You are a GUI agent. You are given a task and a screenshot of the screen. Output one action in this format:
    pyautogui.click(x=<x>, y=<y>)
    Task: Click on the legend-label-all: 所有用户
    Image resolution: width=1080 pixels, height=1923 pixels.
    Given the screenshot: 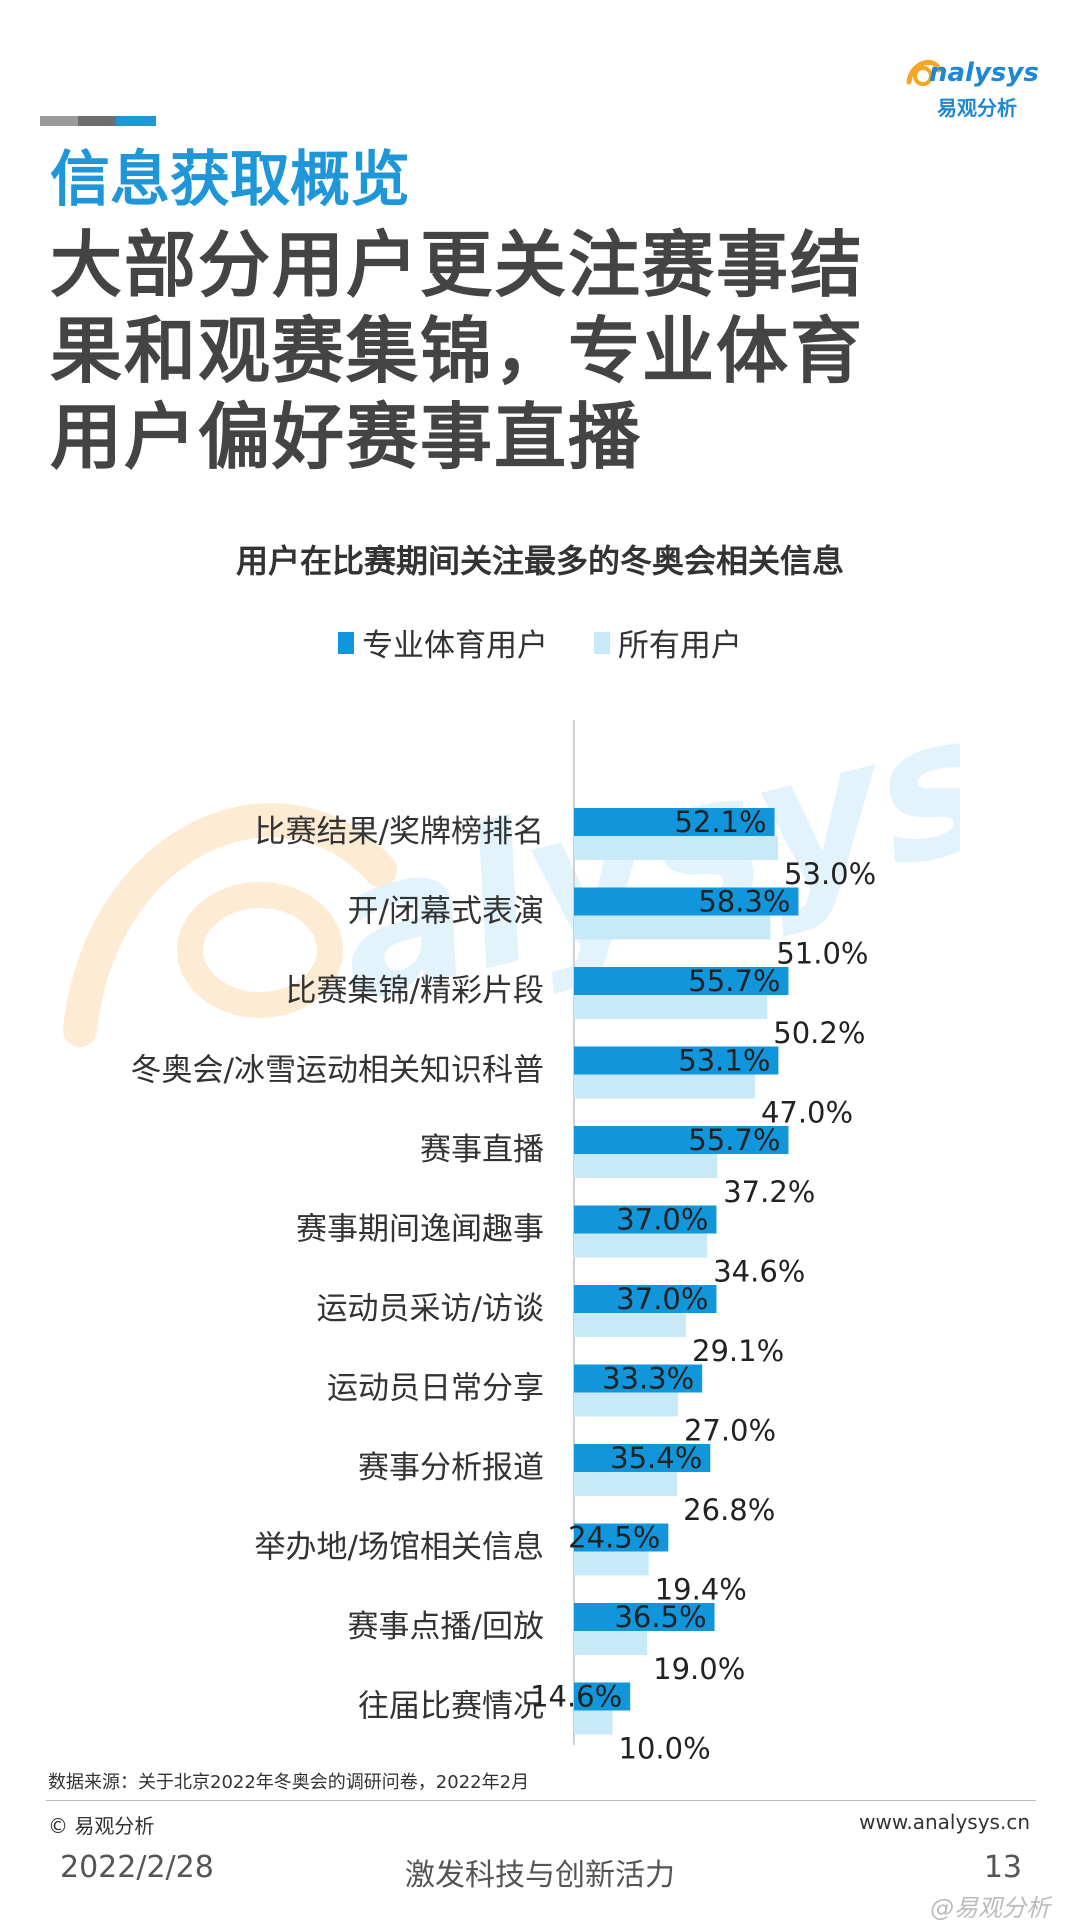 What is the action you would take?
    pyautogui.click(x=679, y=646)
    